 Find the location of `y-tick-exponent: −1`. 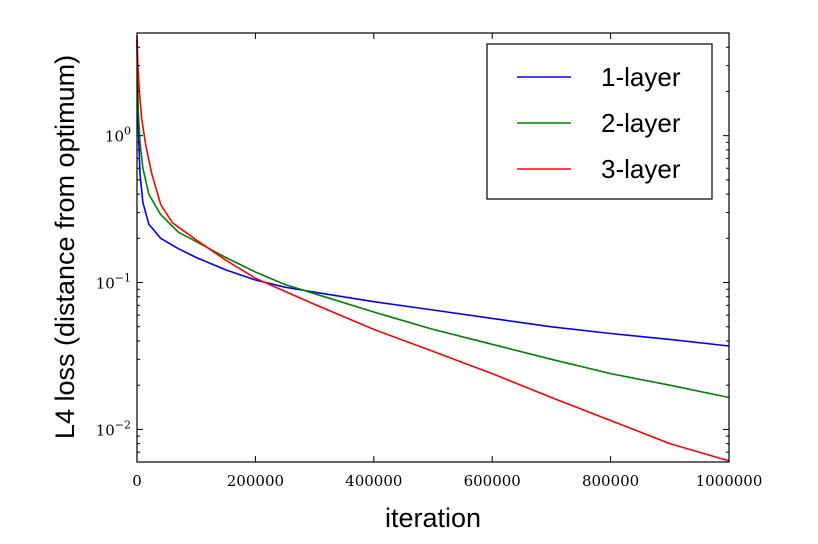

y-tick-exponent: −1 is located at coordinates (123, 278).